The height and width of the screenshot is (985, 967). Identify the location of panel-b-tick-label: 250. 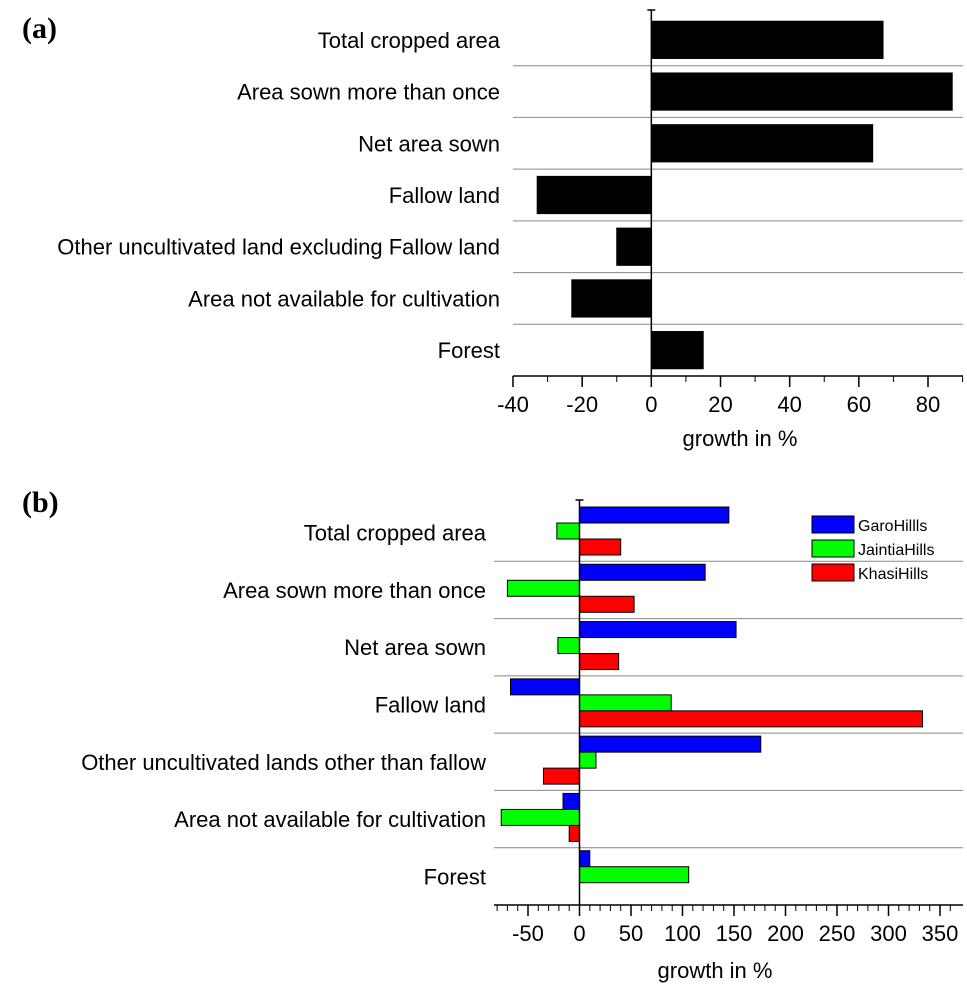
(837, 933).